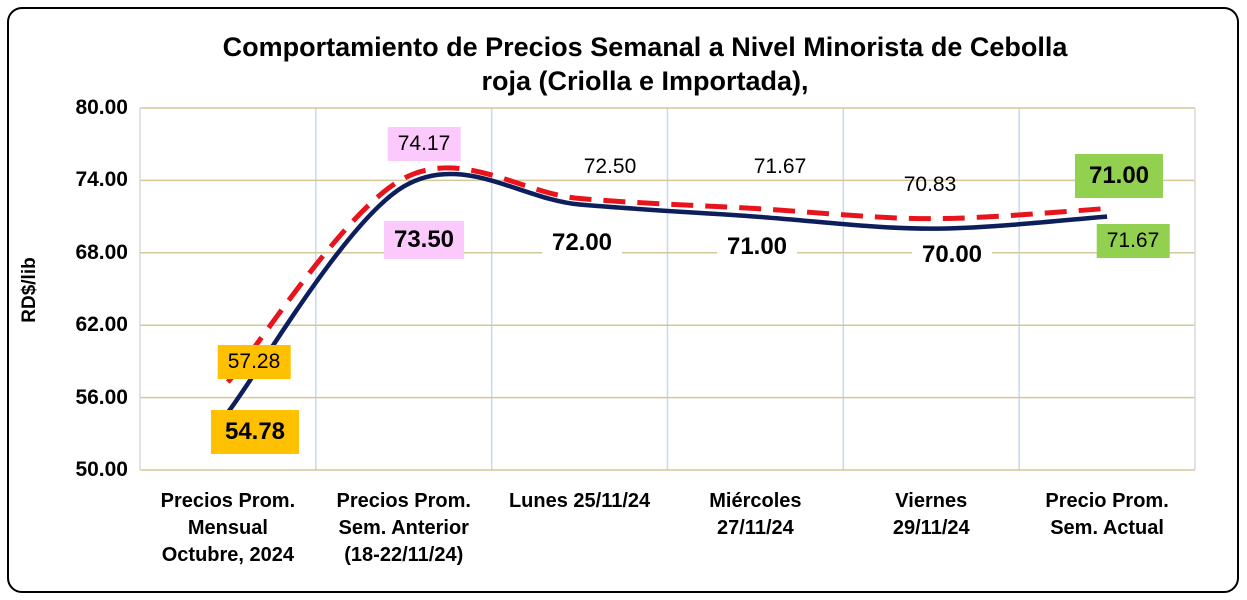 The height and width of the screenshot is (600, 1247). I want to click on data-label: 70.00, so click(952, 255).